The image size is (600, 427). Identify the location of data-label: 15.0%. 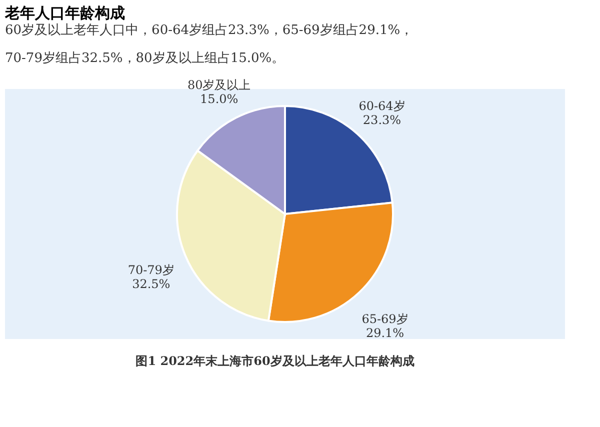
(219, 99).